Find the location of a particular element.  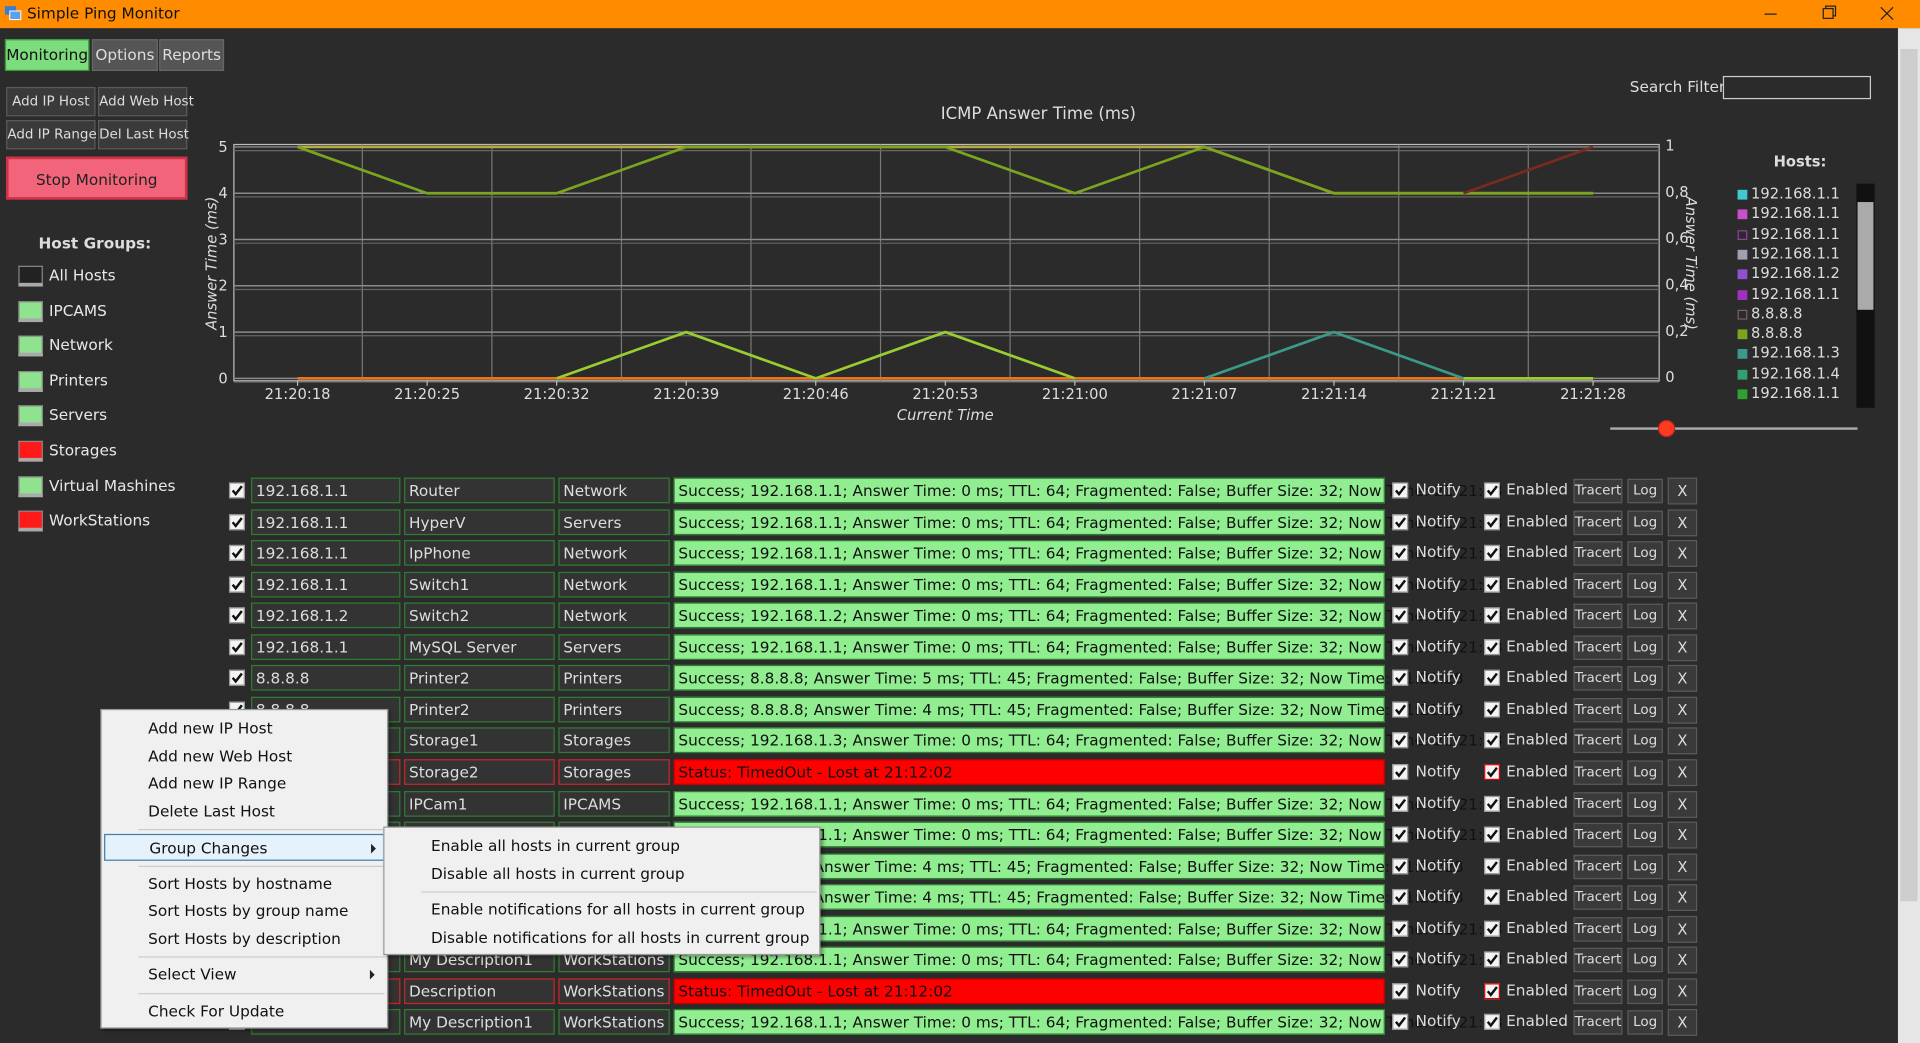

group-label: Printers is located at coordinates (78, 380).